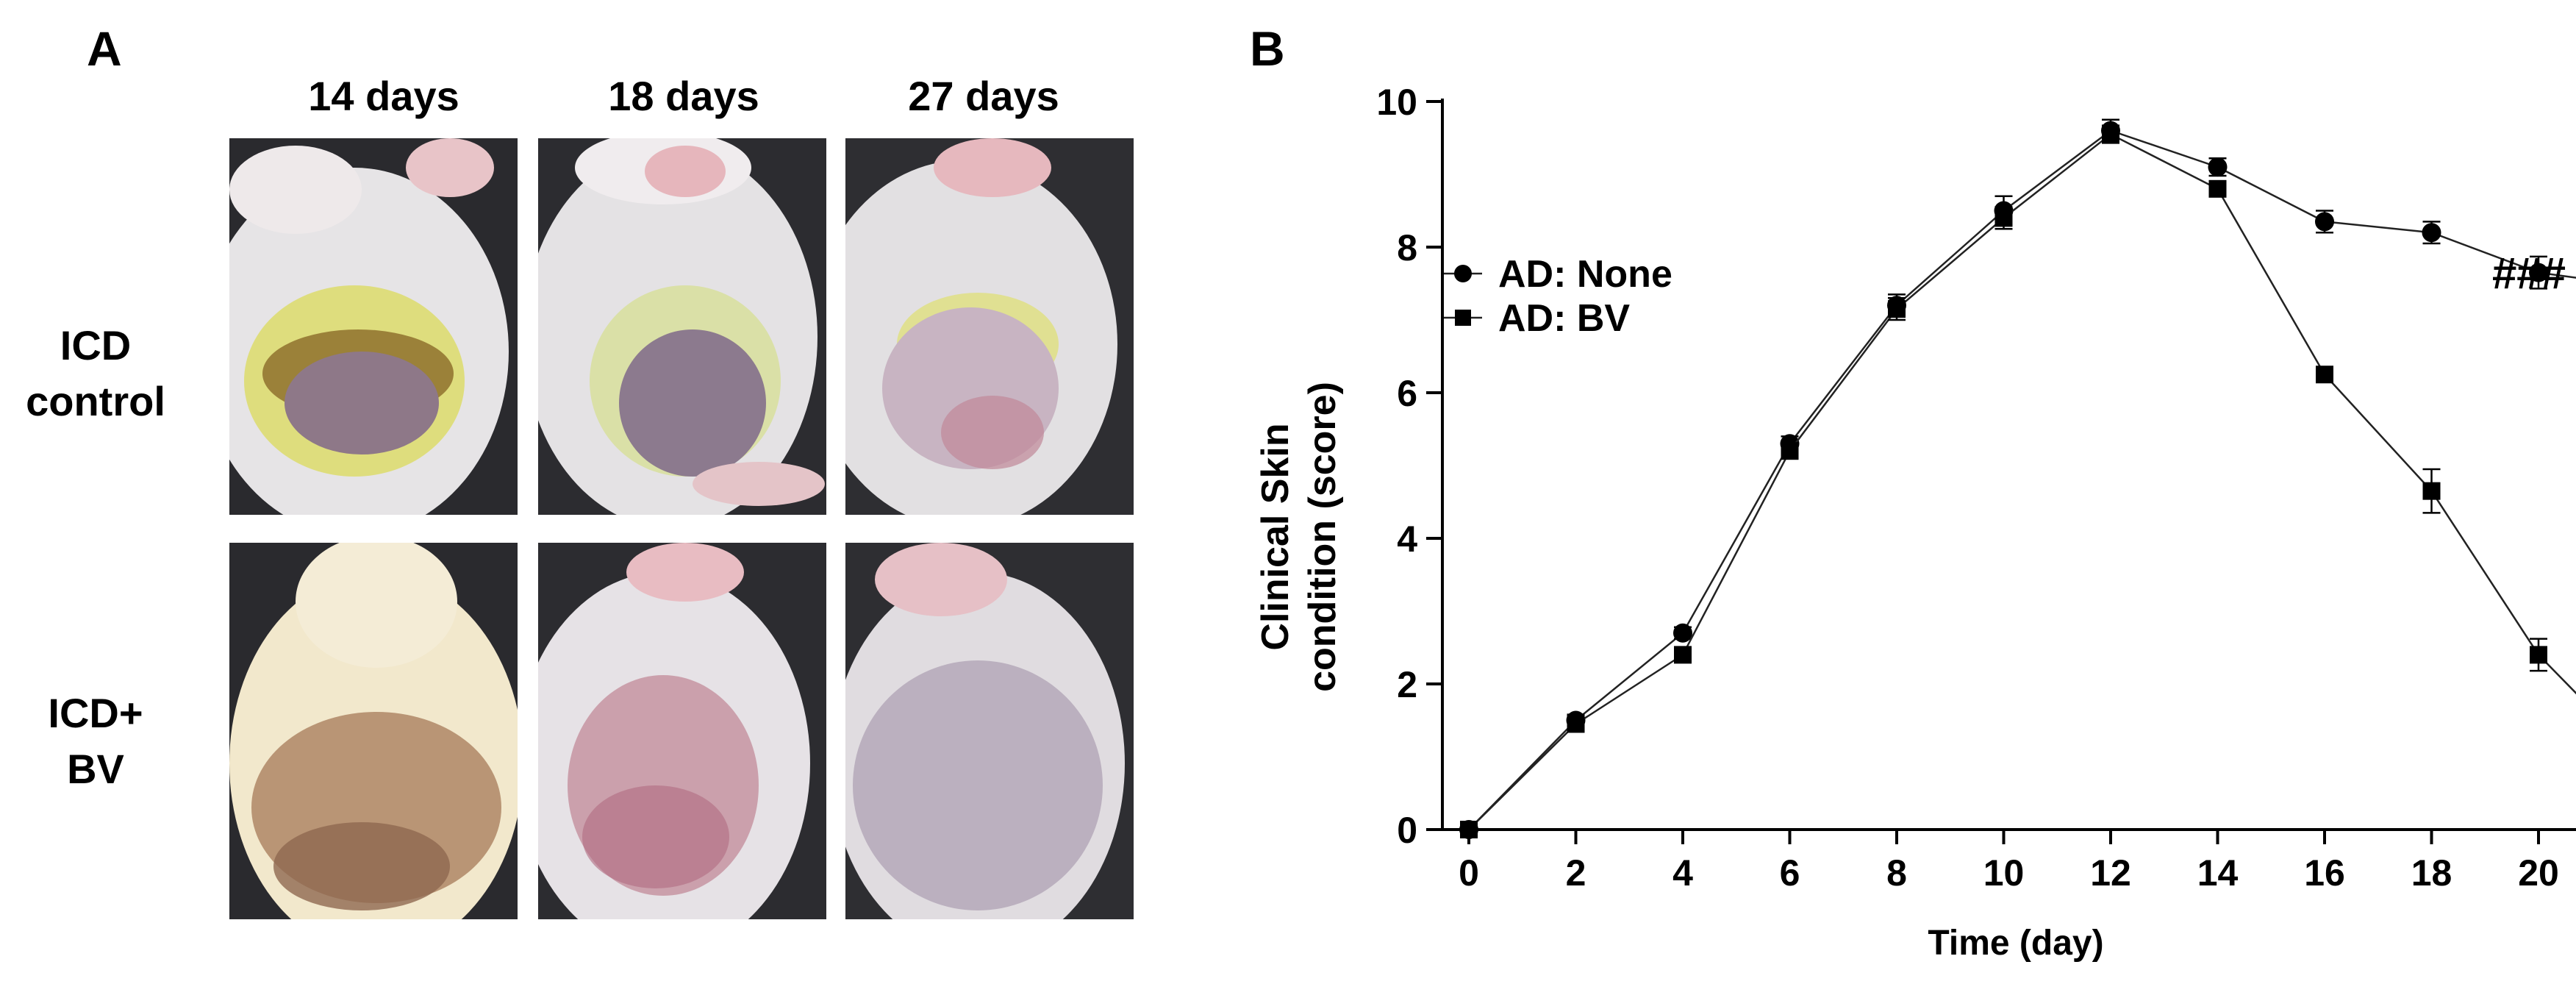 This screenshot has height=984, width=2576. What do you see at coordinates (1407, 394) in the screenshot?
I see `y-tick-label: 6` at bounding box center [1407, 394].